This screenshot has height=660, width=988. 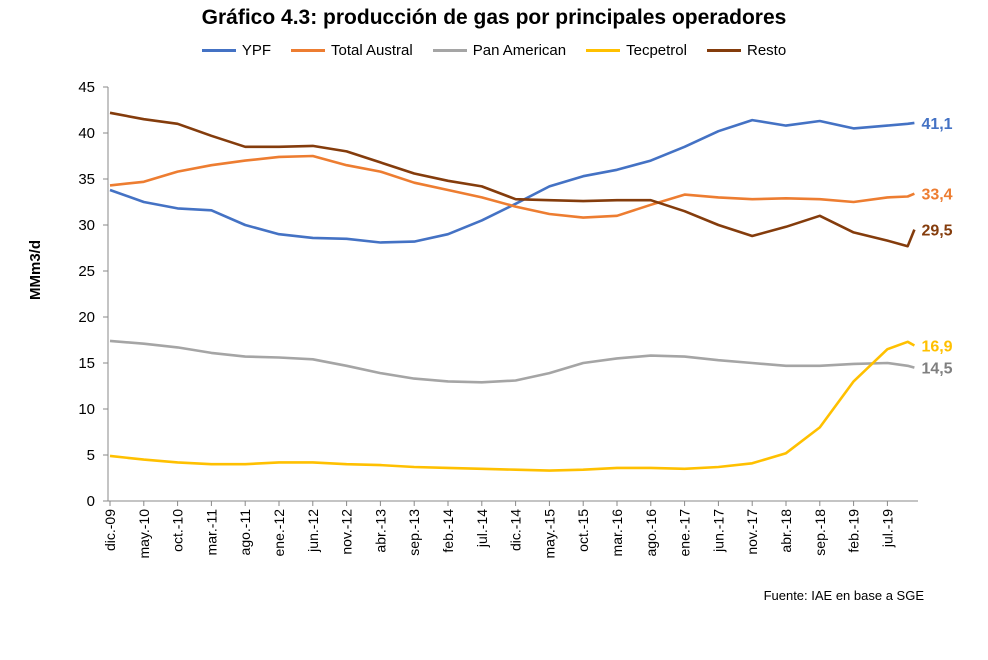 What do you see at coordinates (820, 532) in the screenshot?
I see `x-tick-label: sep.-18` at bounding box center [820, 532].